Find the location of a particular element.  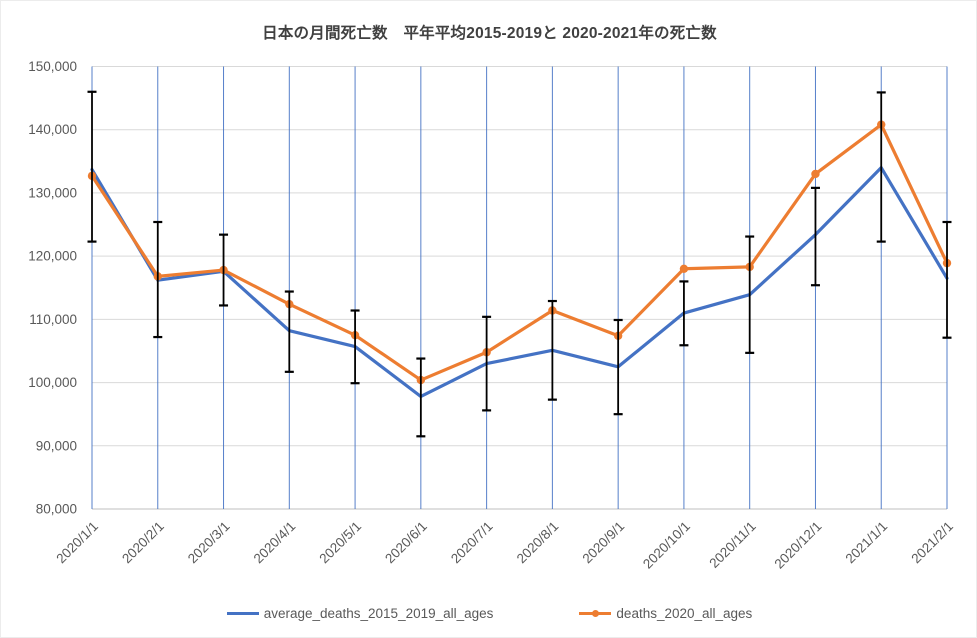

legend-item-average: average_deaths_2015_2019_all_ages is located at coordinates (360, 613).